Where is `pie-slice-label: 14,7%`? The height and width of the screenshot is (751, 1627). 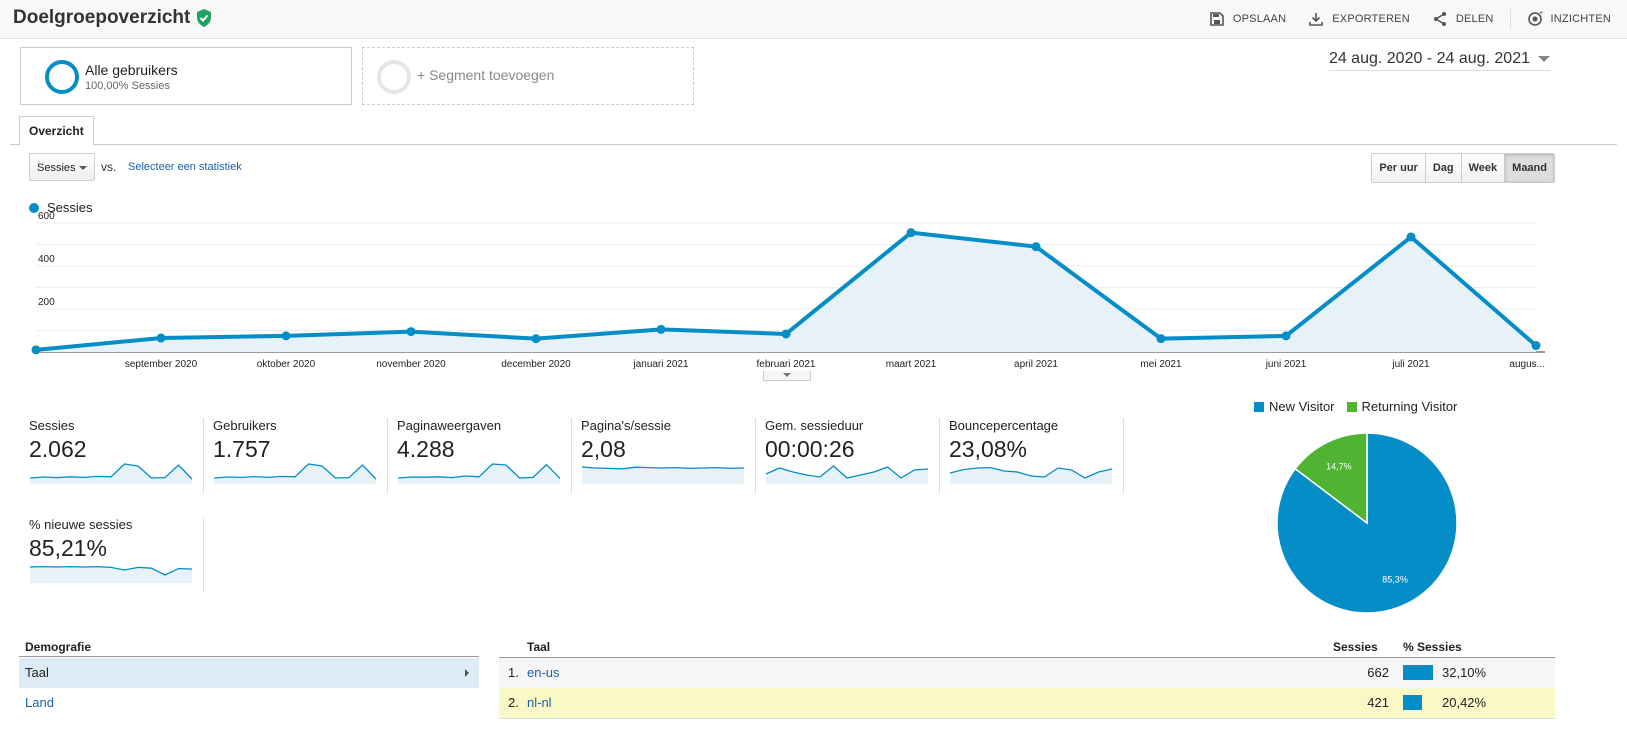 pie-slice-label: 14,7% is located at coordinates (1339, 467).